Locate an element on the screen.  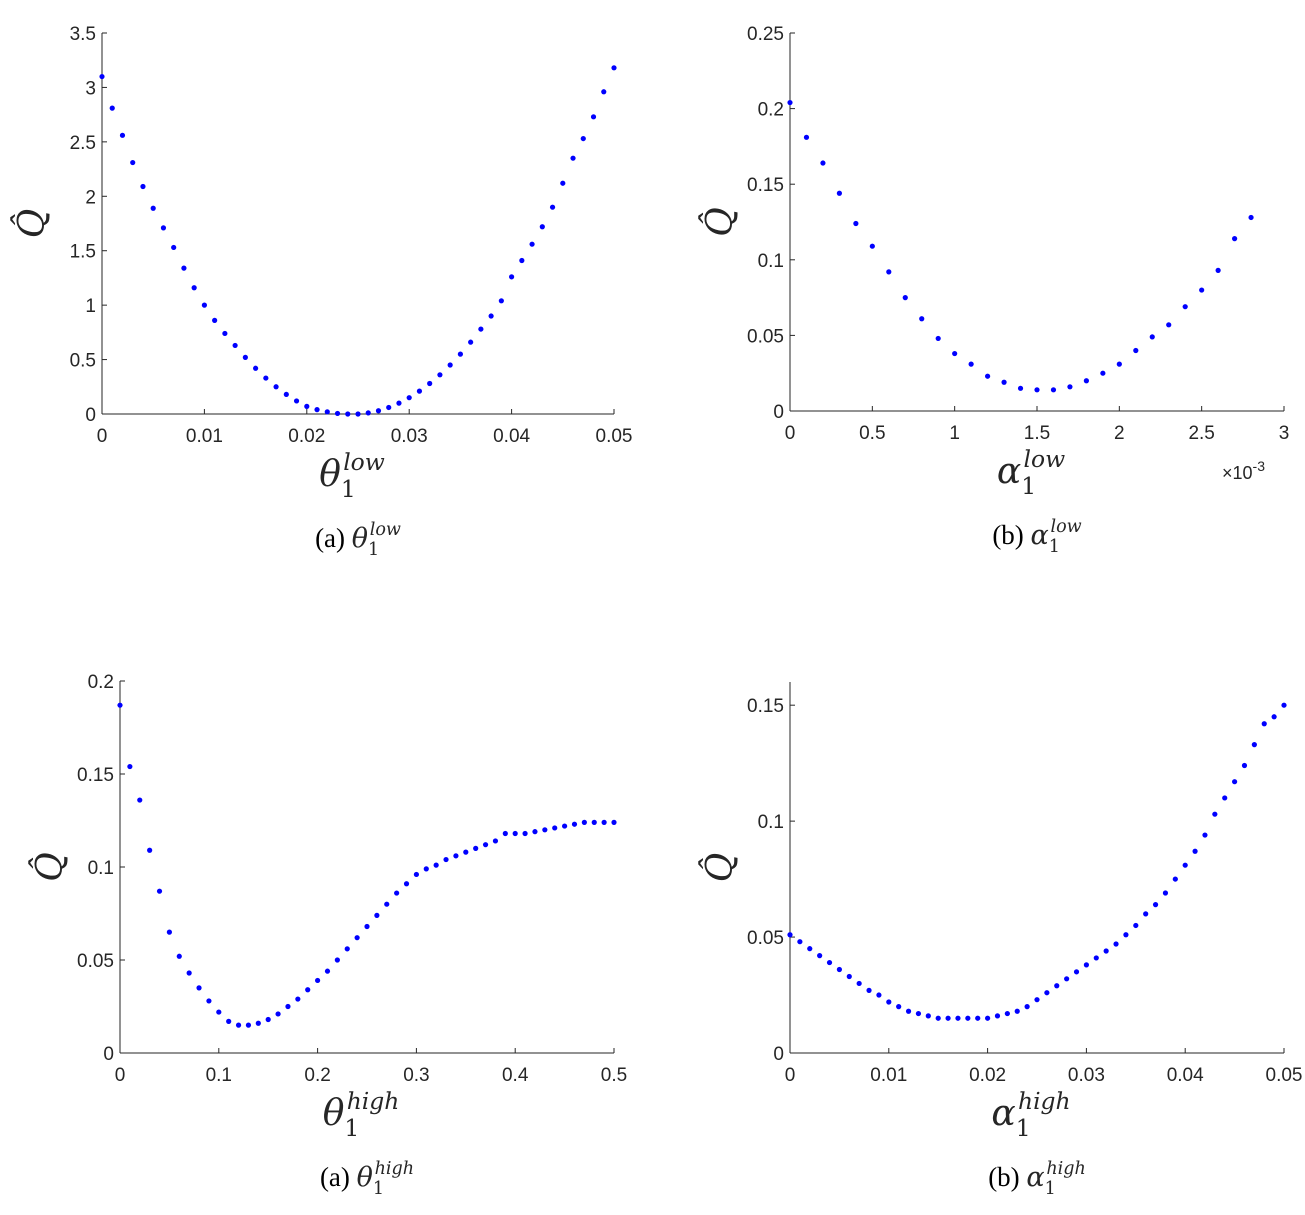
y-tick-label: 2.5 is located at coordinates (83, 143).